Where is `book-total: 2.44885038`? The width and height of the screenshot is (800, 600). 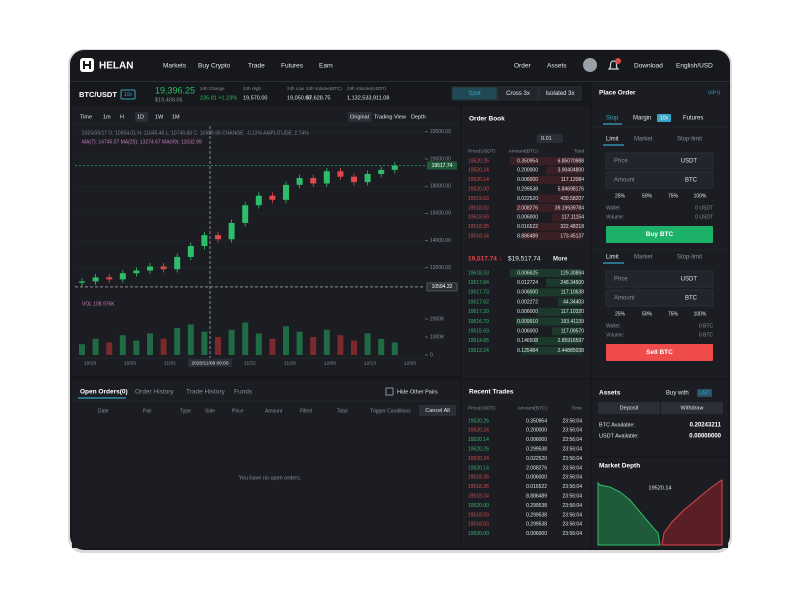 book-total: 2.44885038 is located at coordinates (571, 351).